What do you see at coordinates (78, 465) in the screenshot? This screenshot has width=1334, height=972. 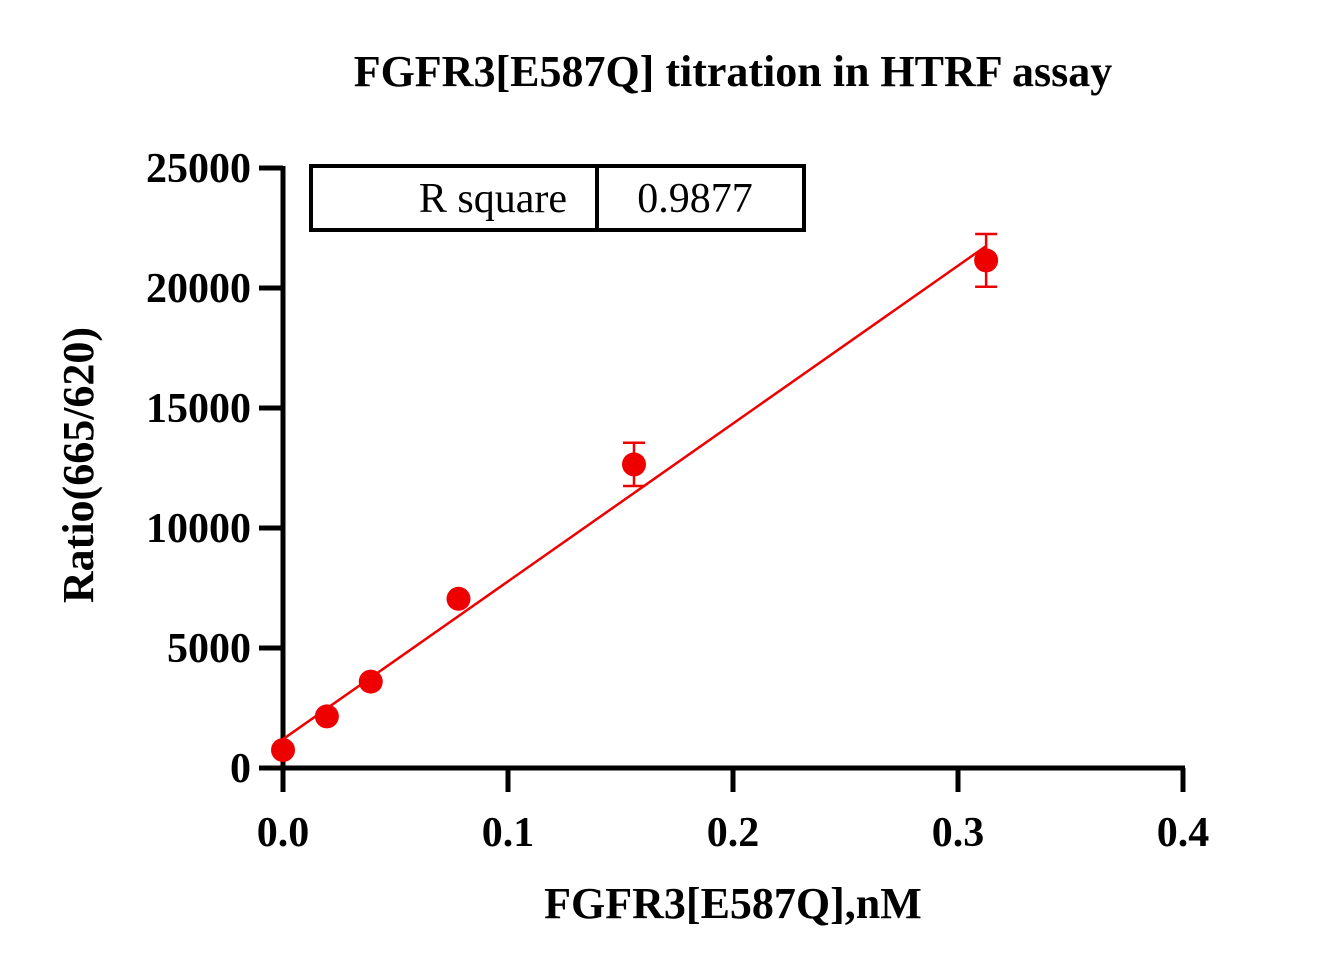 I see `y-axis-title: Ratio(665/620)` at bounding box center [78, 465].